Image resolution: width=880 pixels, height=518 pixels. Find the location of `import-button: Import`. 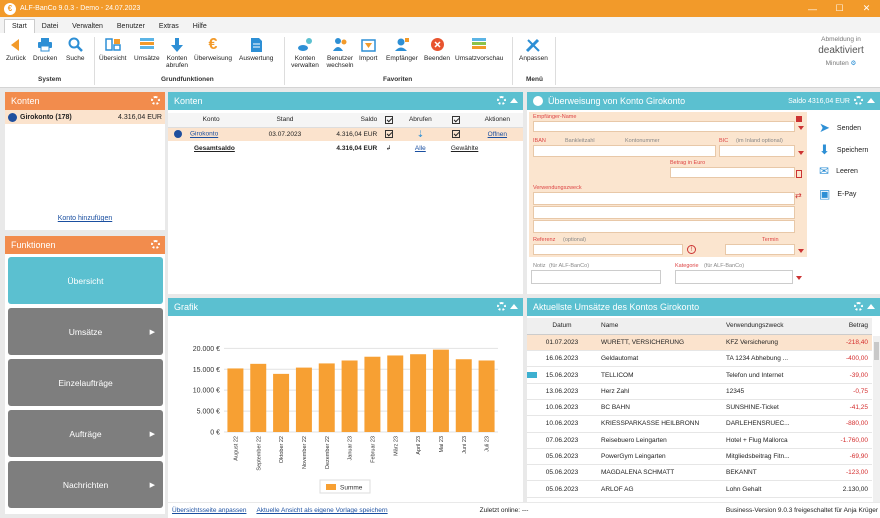

import-button: Import is located at coordinates (368, 49).